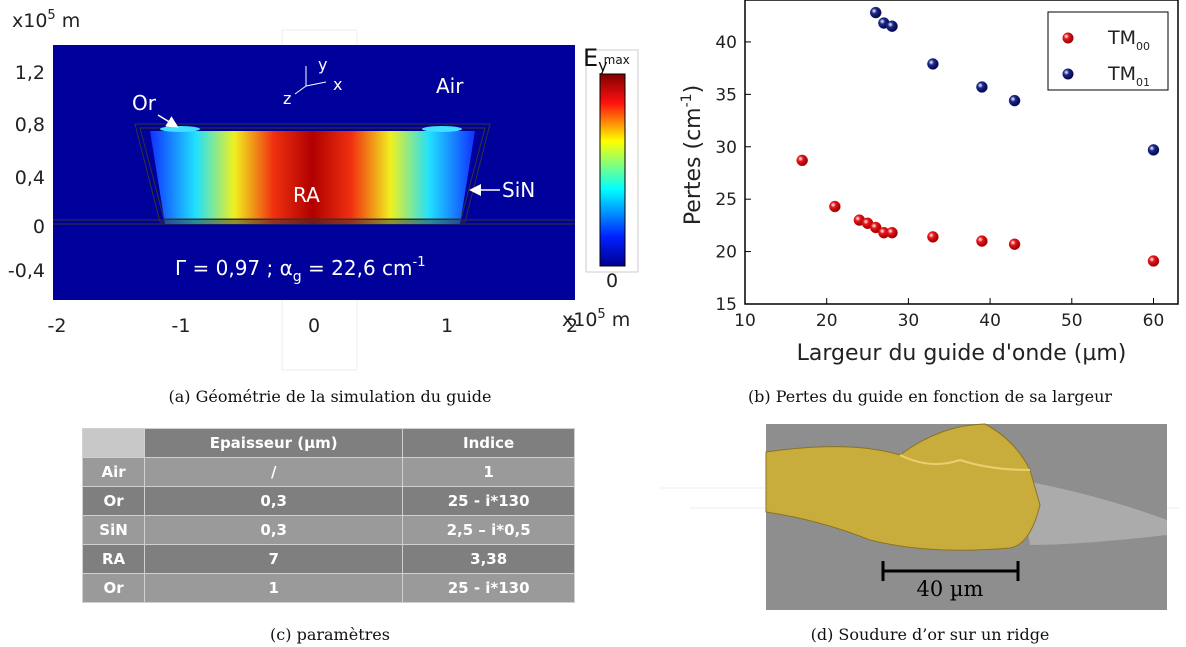 The image size is (1186, 647). What do you see at coordinates (726, 148) in the screenshot?
I see `y-tick-label: 30` at bounding box center [726, 148].